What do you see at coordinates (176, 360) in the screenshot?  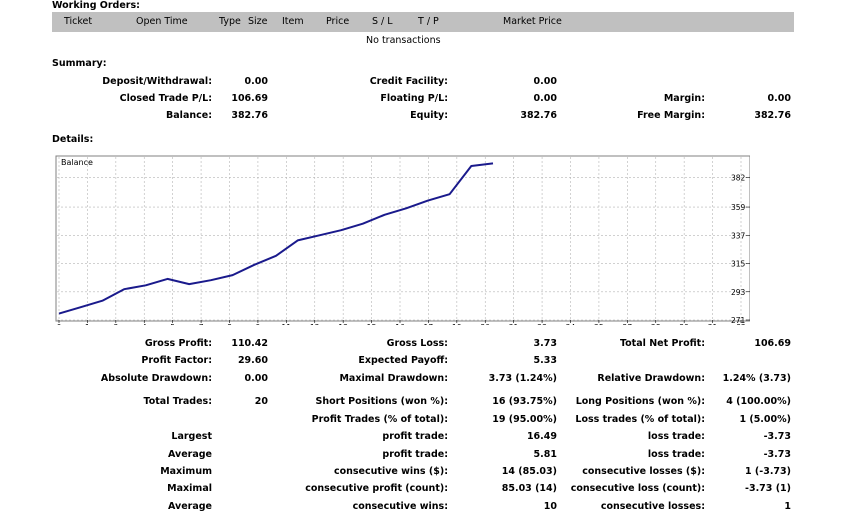 I see `stat-label: Profit Factor:` at bounding box center [176, 360].